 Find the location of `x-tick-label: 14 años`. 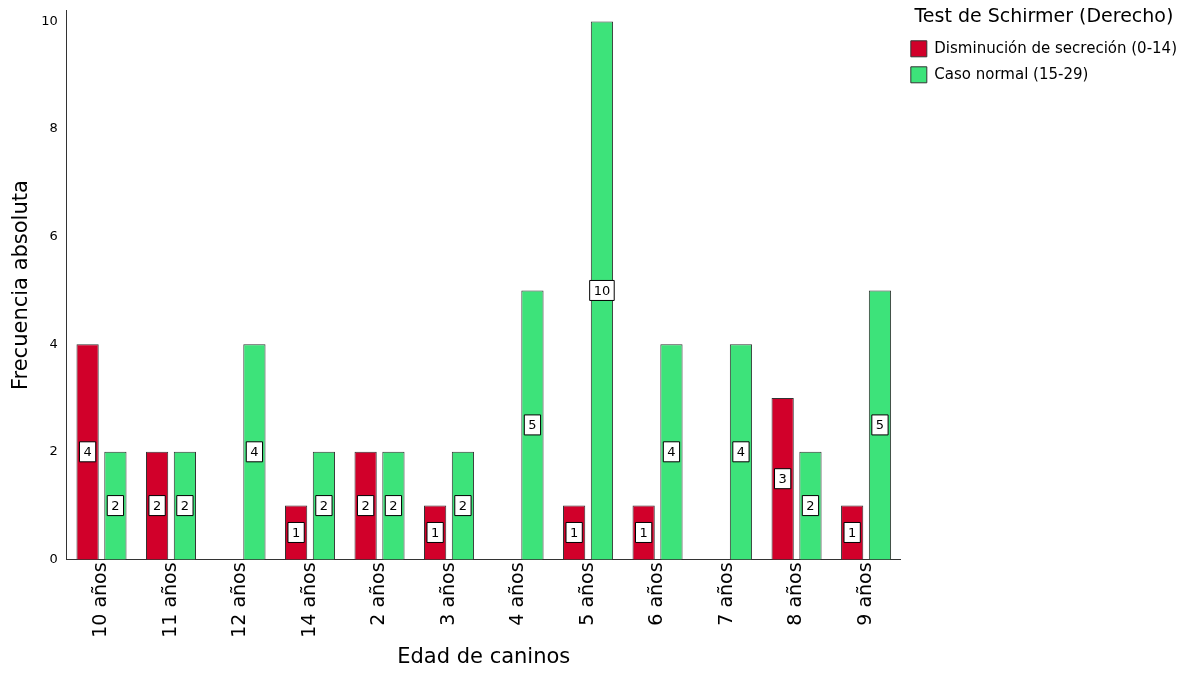

x-tick-label: 14 años is located at coordinates (307, 600).